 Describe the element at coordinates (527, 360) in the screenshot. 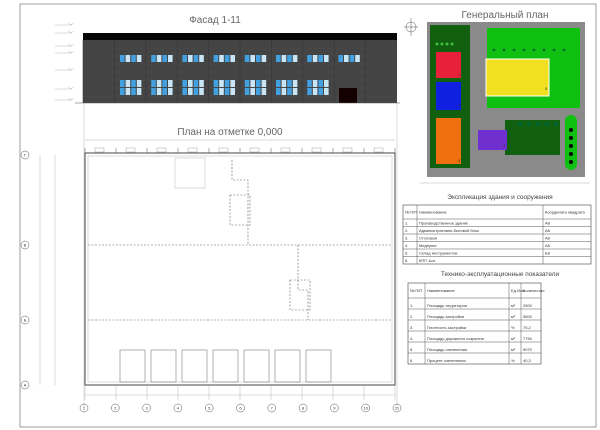

I see `table-cell: 40,3` at that location.